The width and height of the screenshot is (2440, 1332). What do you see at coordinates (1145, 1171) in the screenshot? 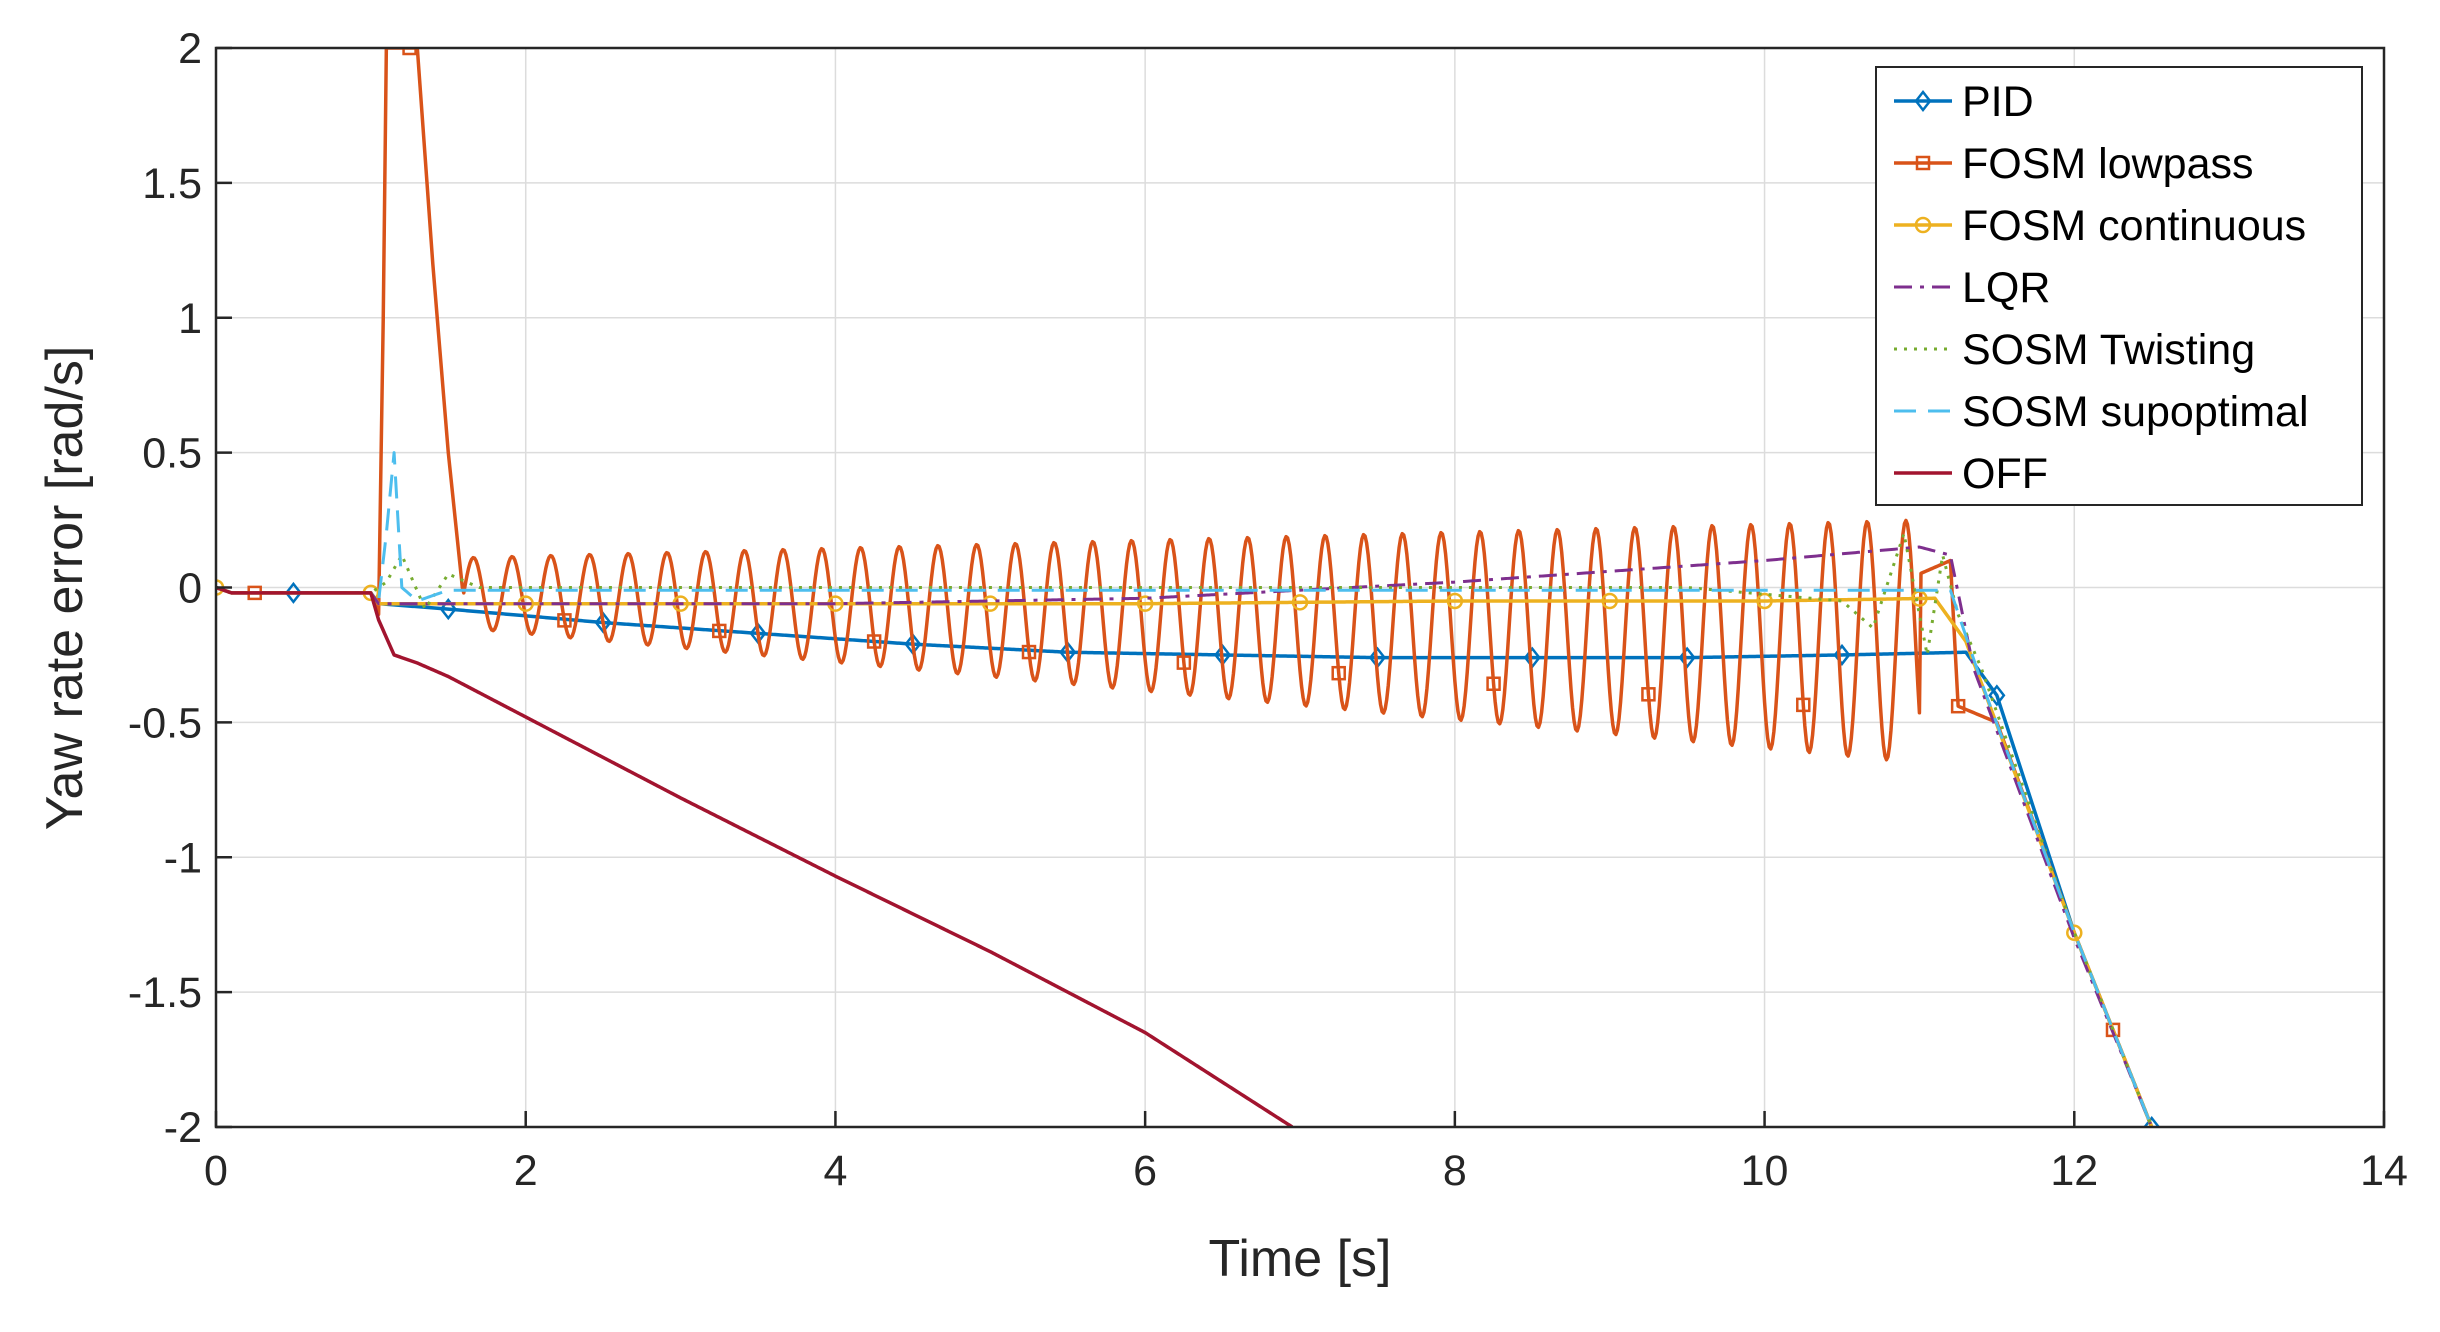
I see `x-tick-label: 6` at bounding box center [1145, 1171].